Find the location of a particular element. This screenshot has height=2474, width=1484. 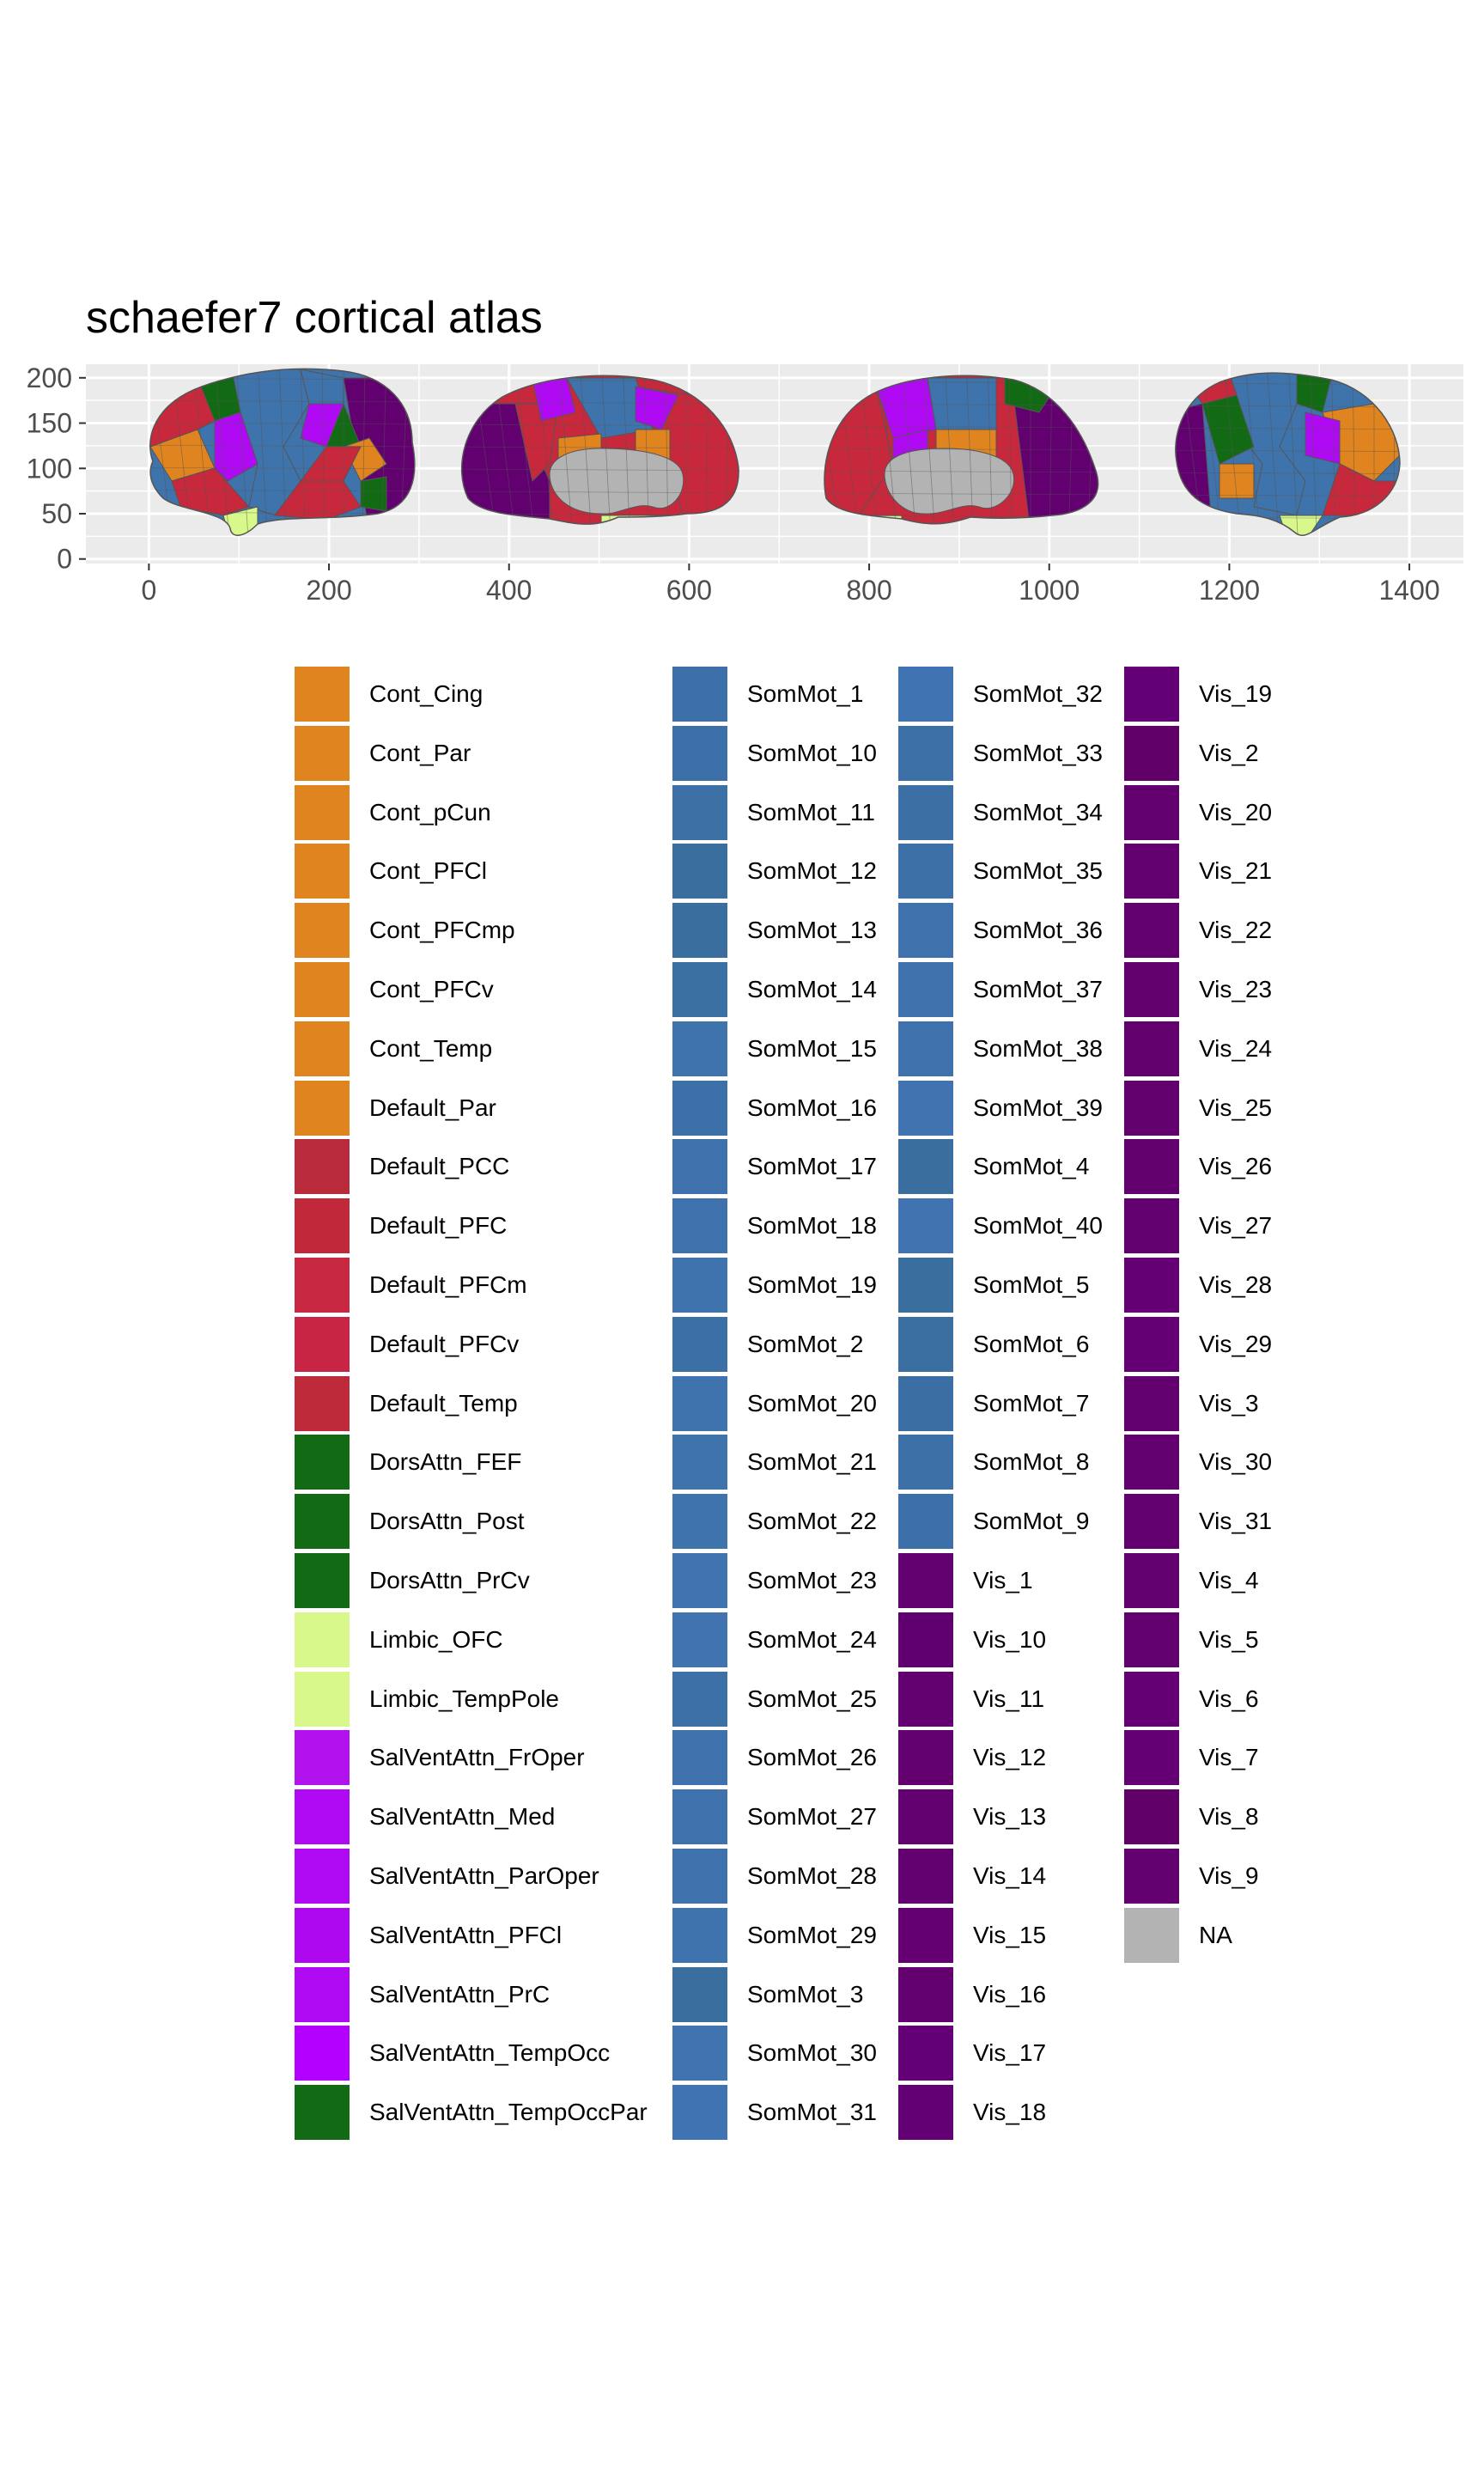

legend-label: DorsAttn_FEF is located at coordinates (445, 1462).